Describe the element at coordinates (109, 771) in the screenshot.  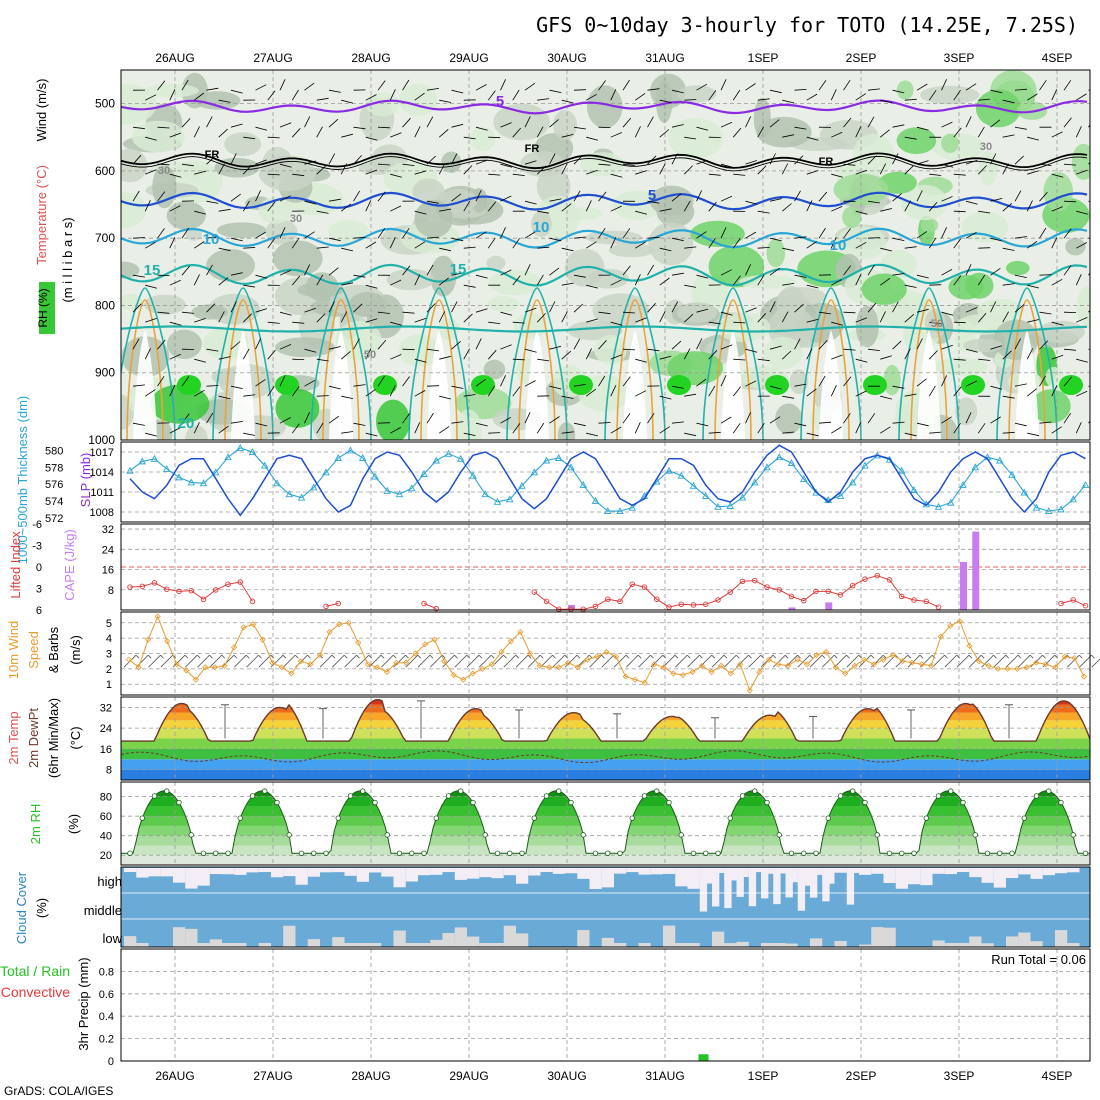
I see `temp-tick-label: 8` at that location.